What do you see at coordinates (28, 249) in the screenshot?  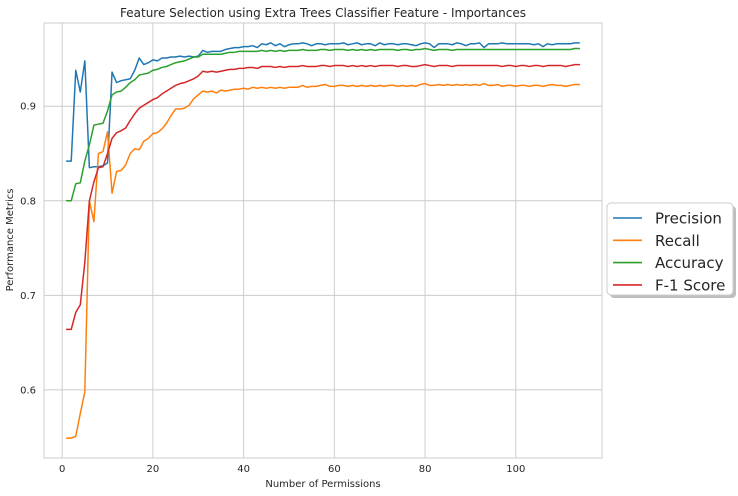 I see `y-axis-ticks: 0.6 0.7 0.8 0.9` at bounding box center [28, 249].